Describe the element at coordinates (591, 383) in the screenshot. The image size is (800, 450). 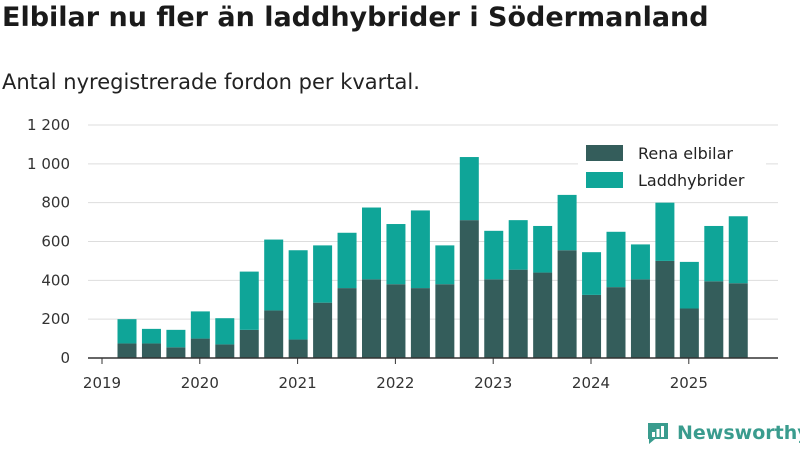
I see `x-tick-label: 2024` at that location.